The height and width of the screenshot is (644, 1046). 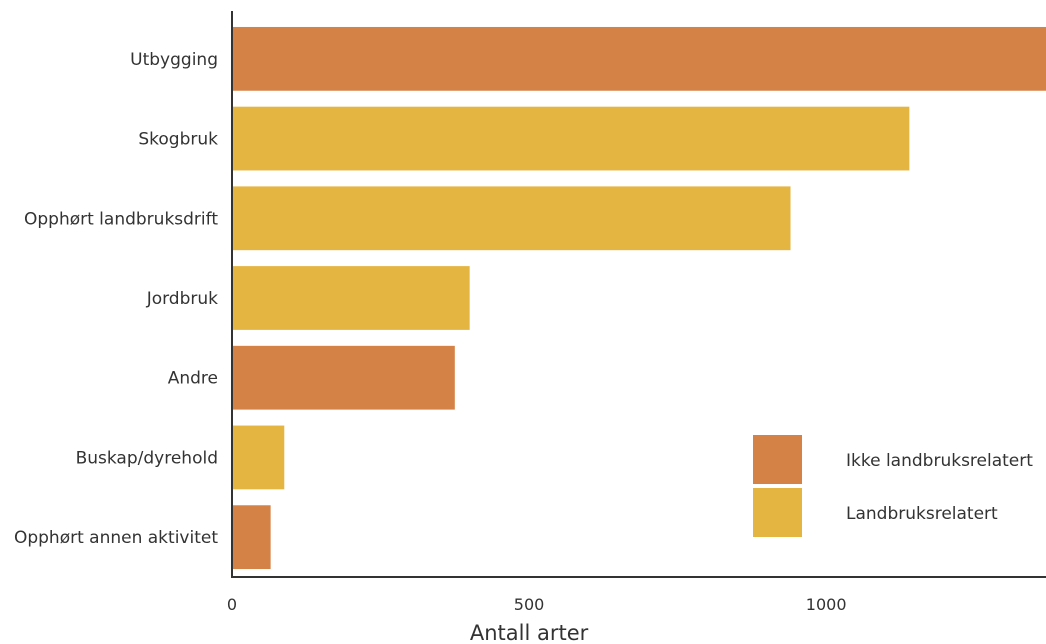 I want to click on x-tick-label: 1000, so click(x=826, y=604).